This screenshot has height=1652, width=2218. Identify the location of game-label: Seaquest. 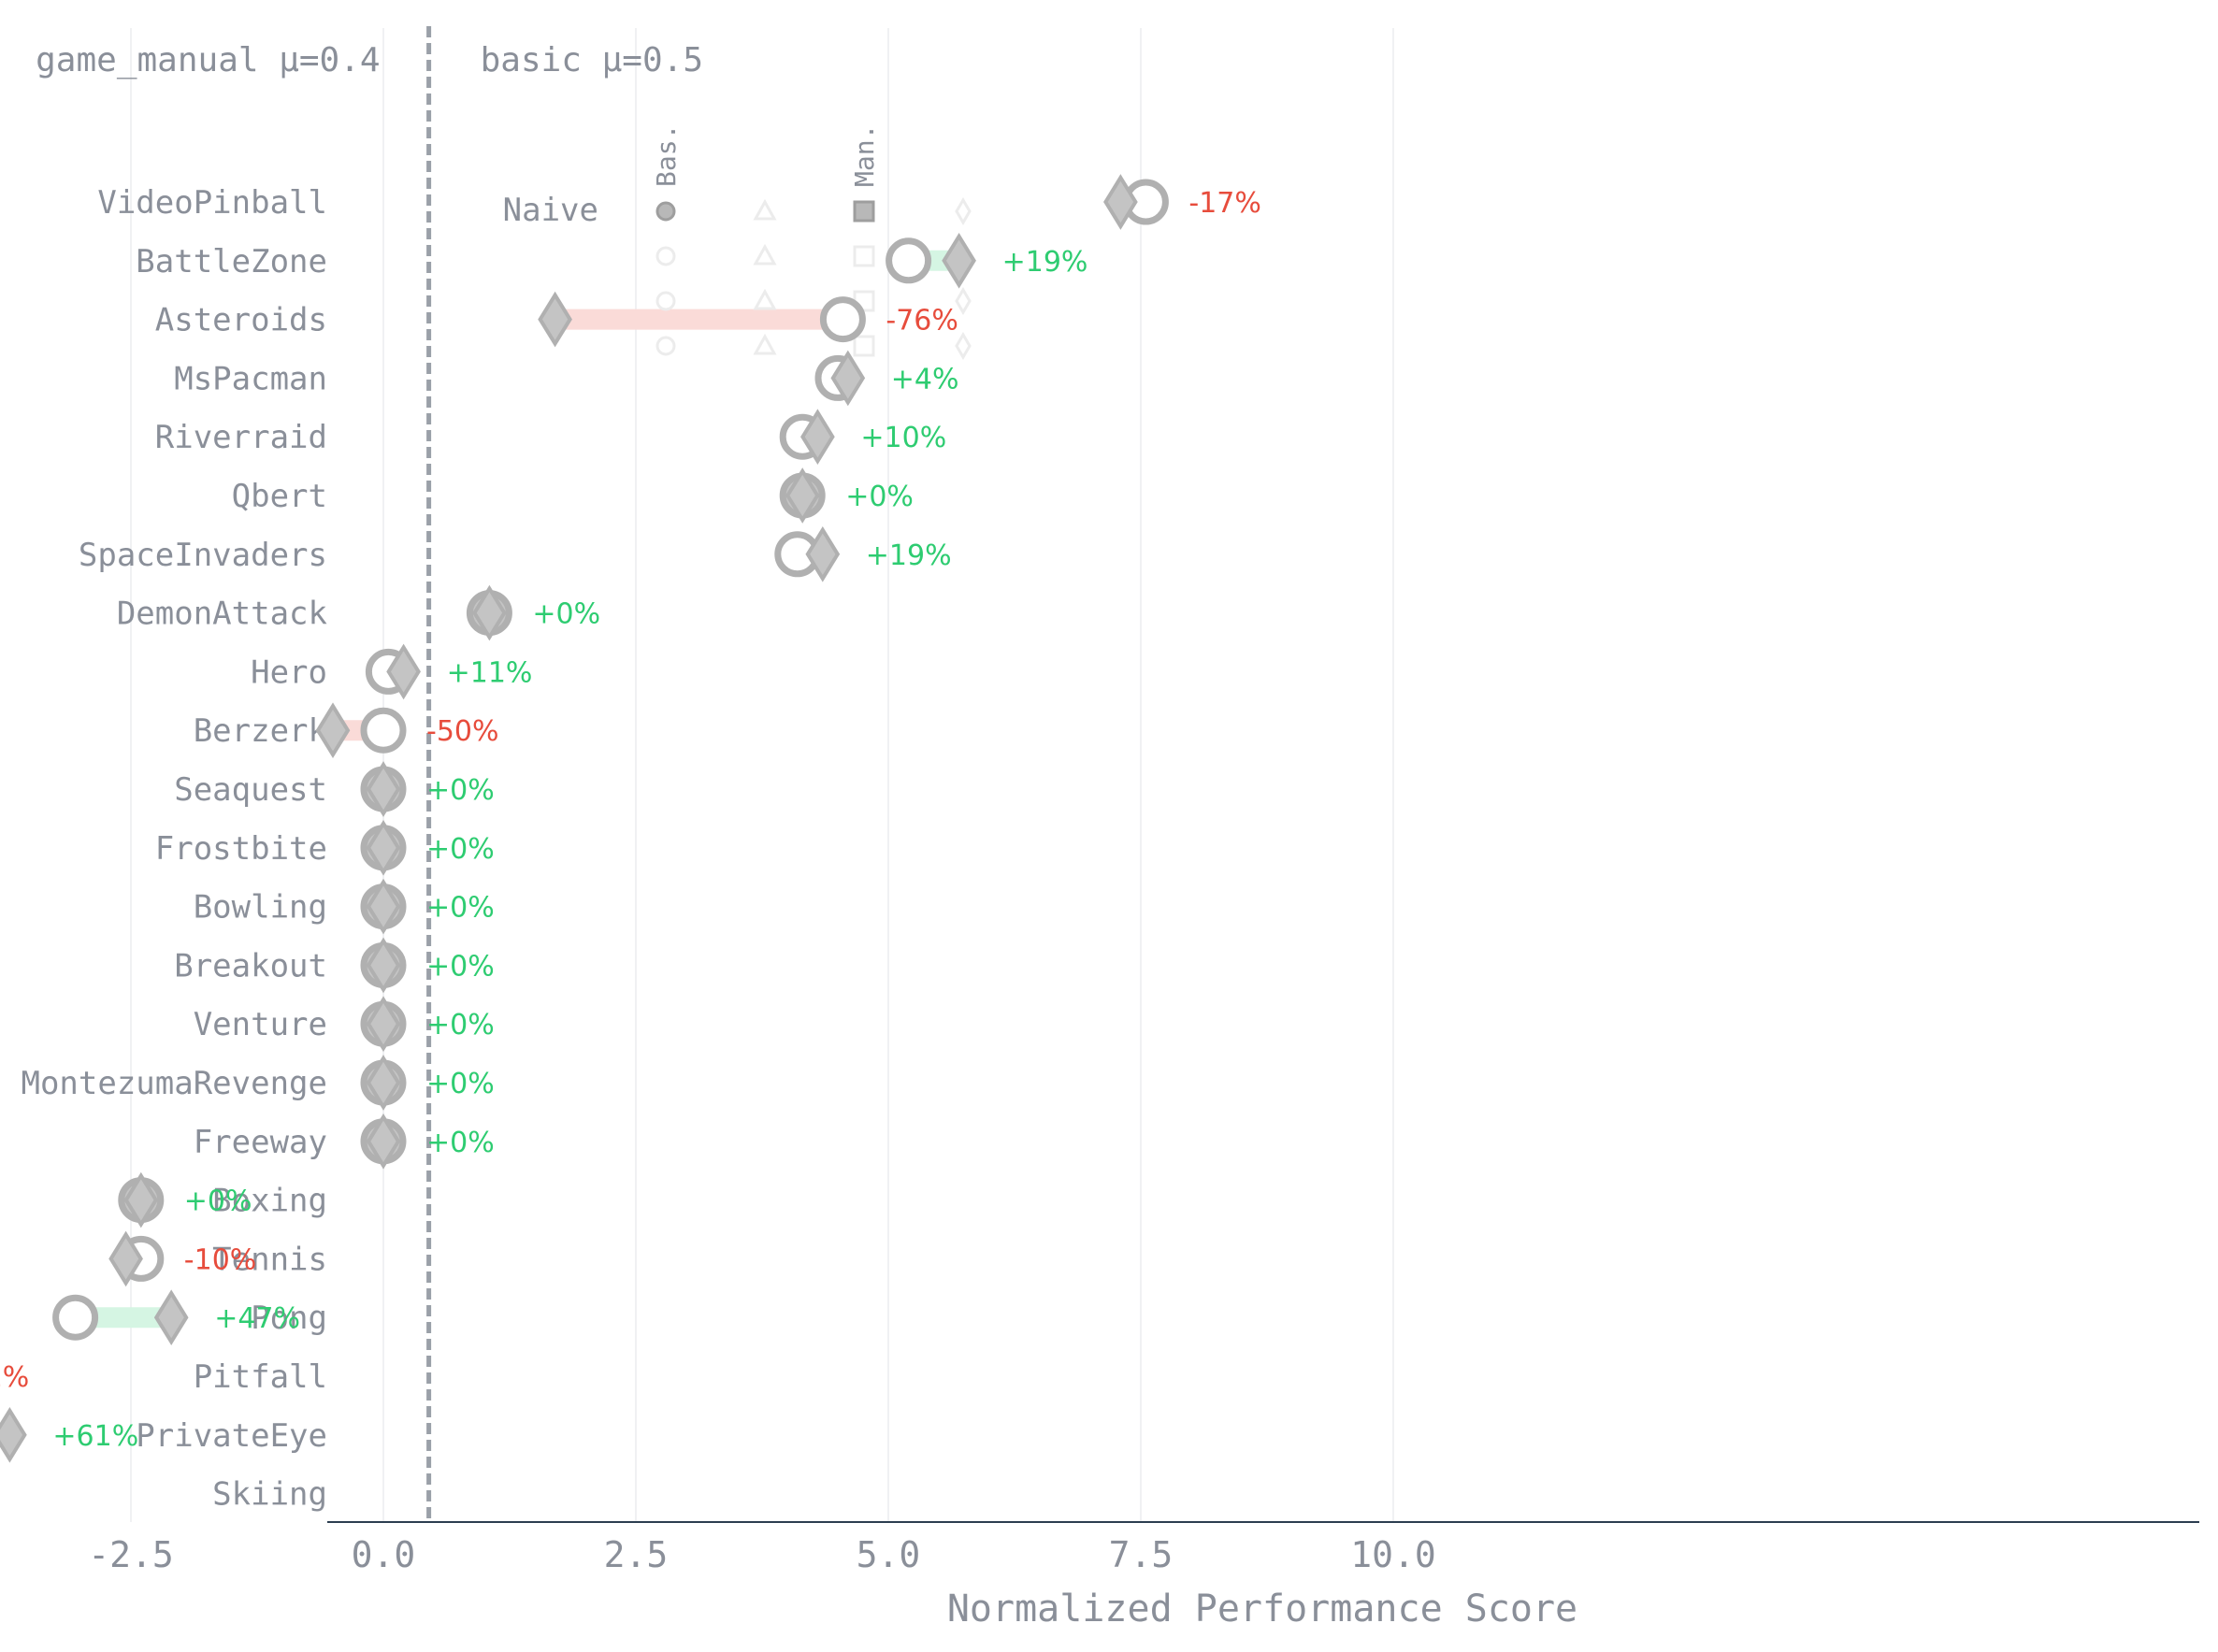
(251, 790).